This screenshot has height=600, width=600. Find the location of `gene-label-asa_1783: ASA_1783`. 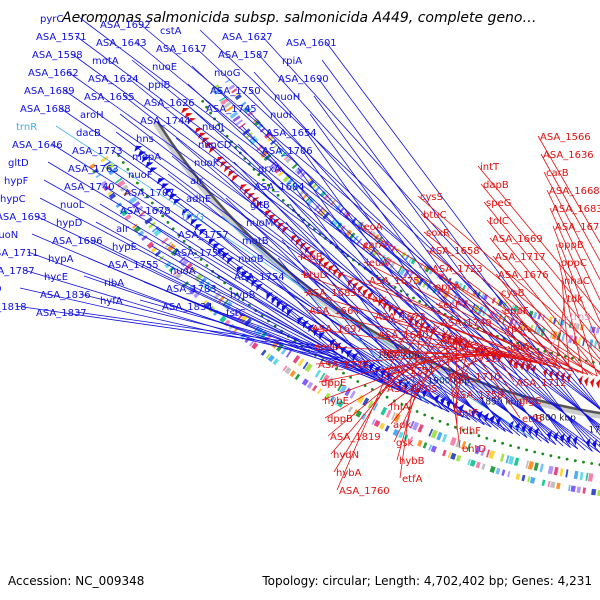

gene-label-asa_1783: ASA_1783 is located at coordinates (191, 289).